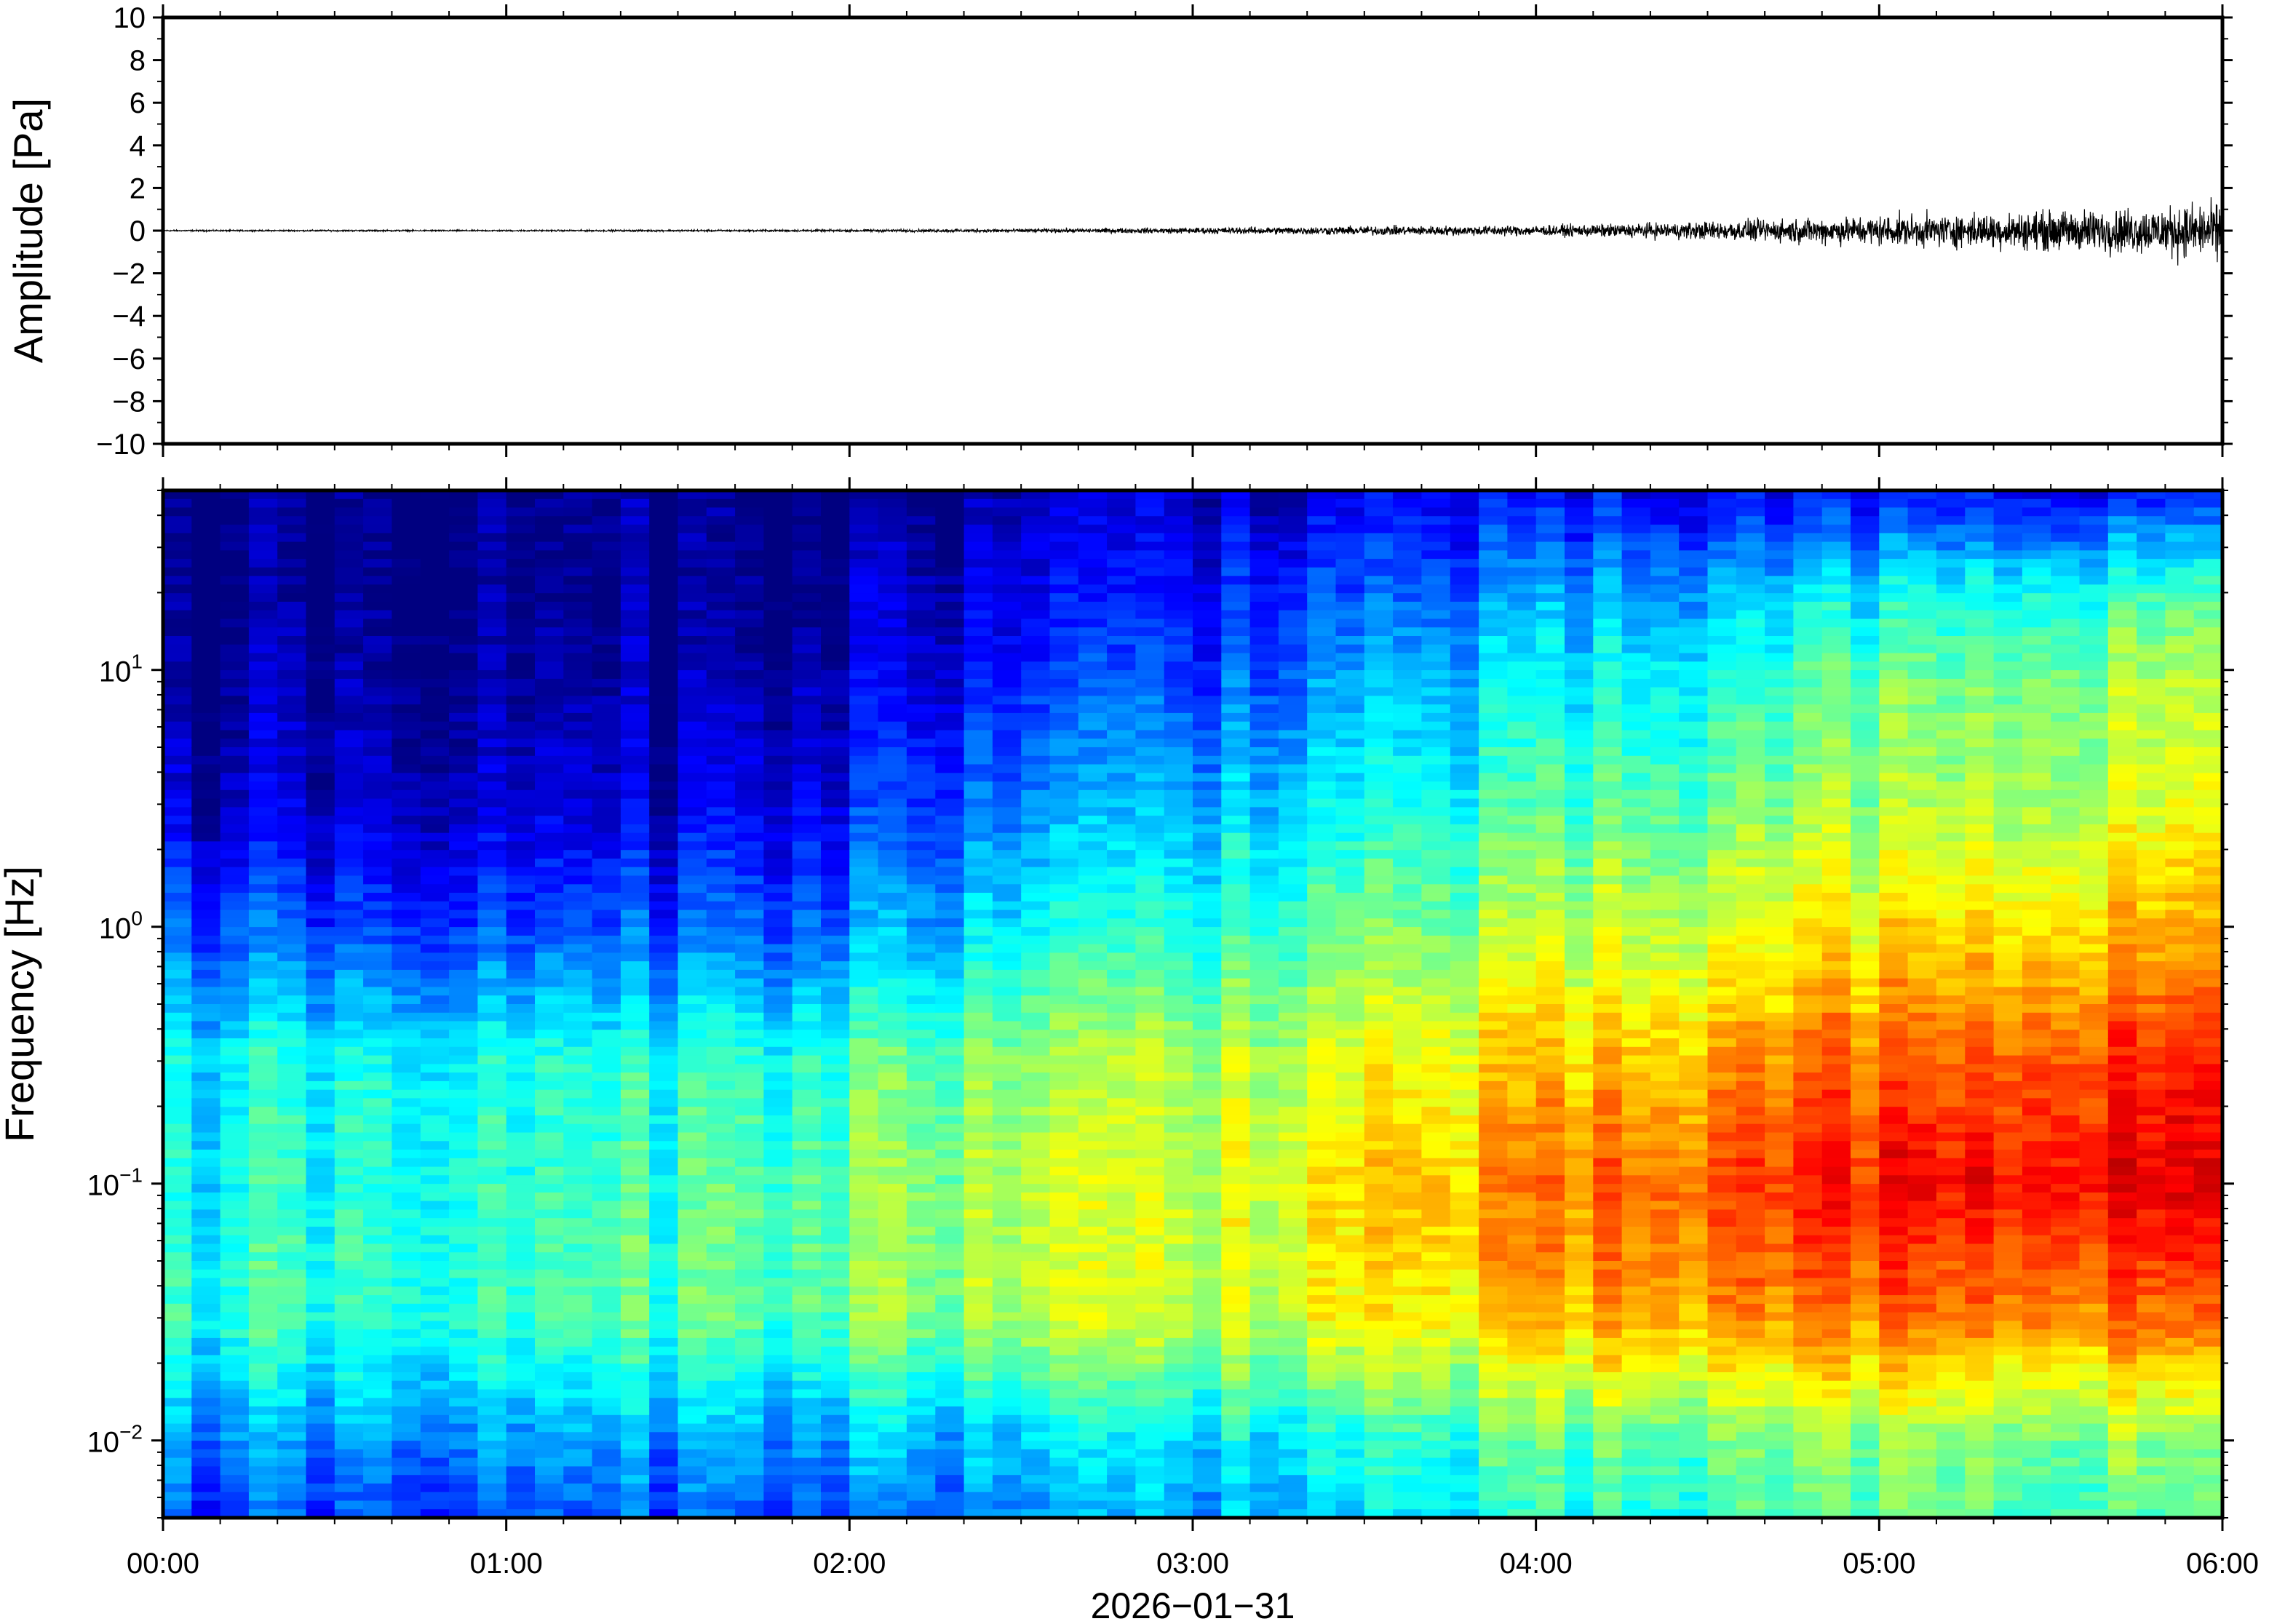 This screenshot has width=2269, height=1624. Describe the element at coordinates (129, 402) in the screenshot. I see `waveform-y-tick-label: −8` at that location.